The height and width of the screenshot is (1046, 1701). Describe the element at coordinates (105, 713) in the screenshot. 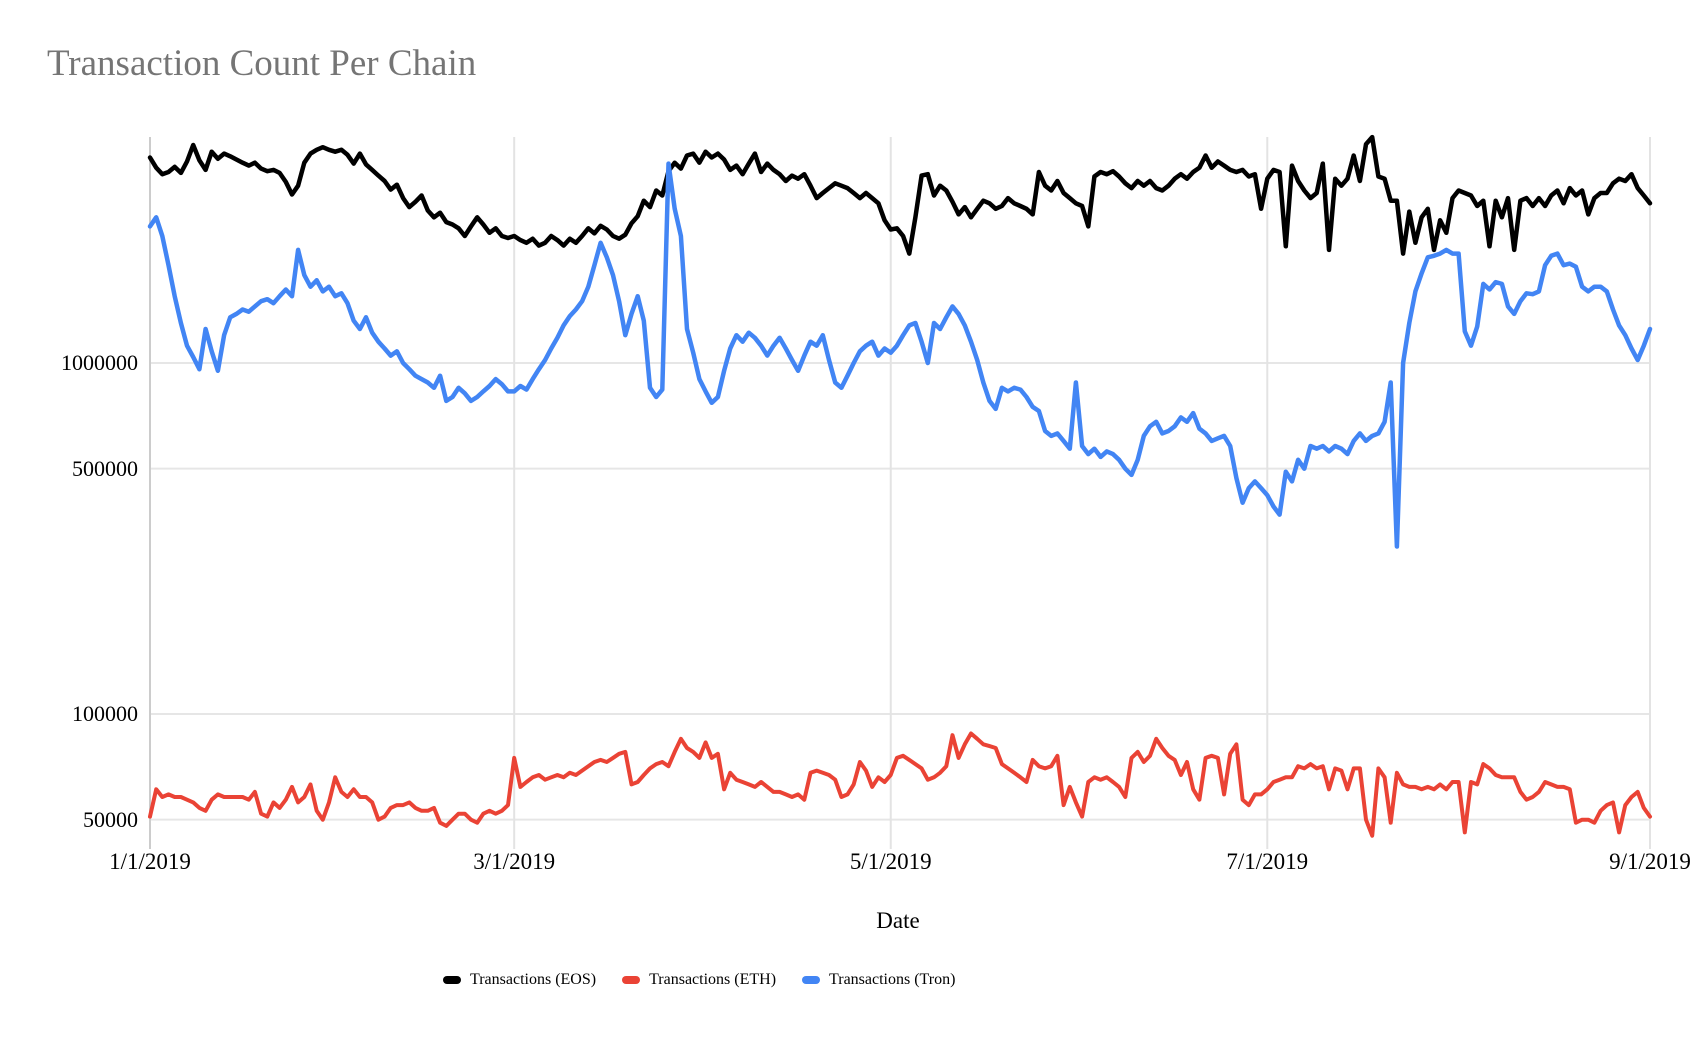

I see `y-tick-label: 100000` at that location.